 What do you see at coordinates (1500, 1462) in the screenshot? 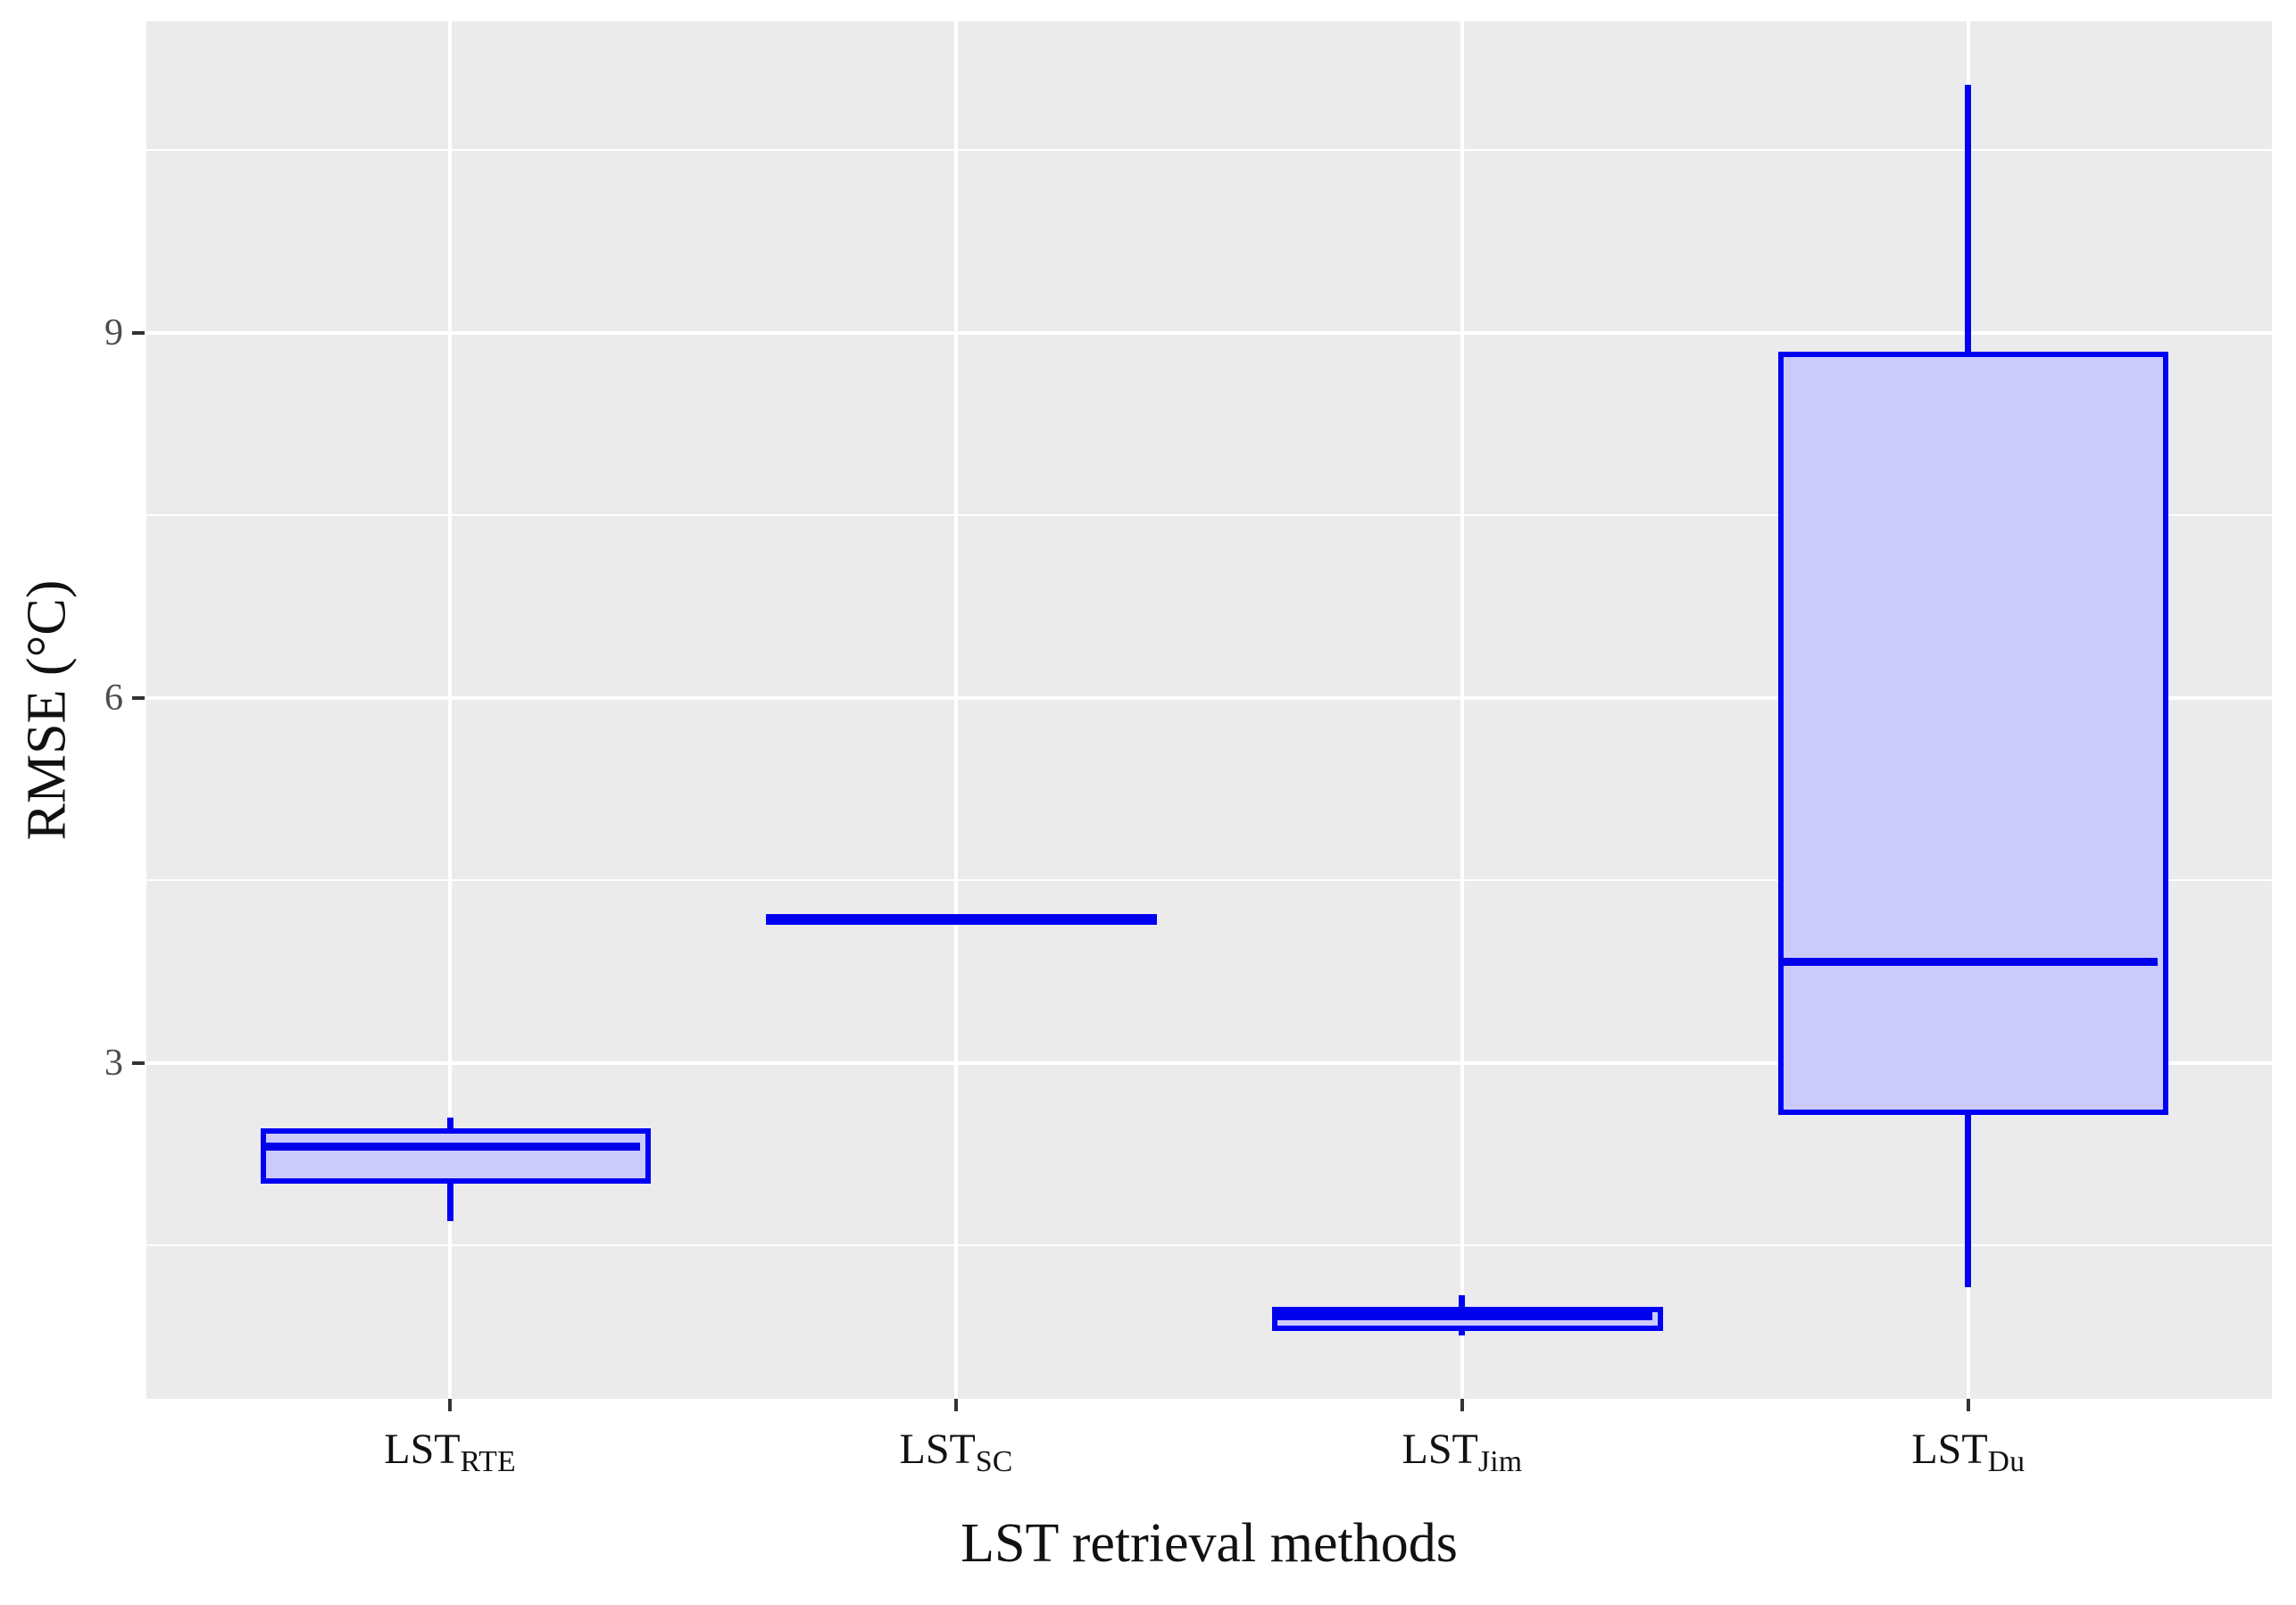
I see `x-category-subscript: Jim` at bounding box center [1500, 1462].